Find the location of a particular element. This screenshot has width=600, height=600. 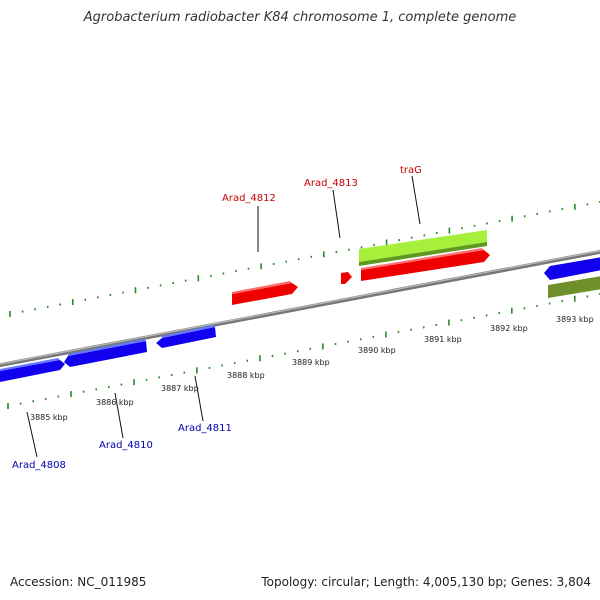

scale-label: 3891 kbp is located at coordinates (443, 339).